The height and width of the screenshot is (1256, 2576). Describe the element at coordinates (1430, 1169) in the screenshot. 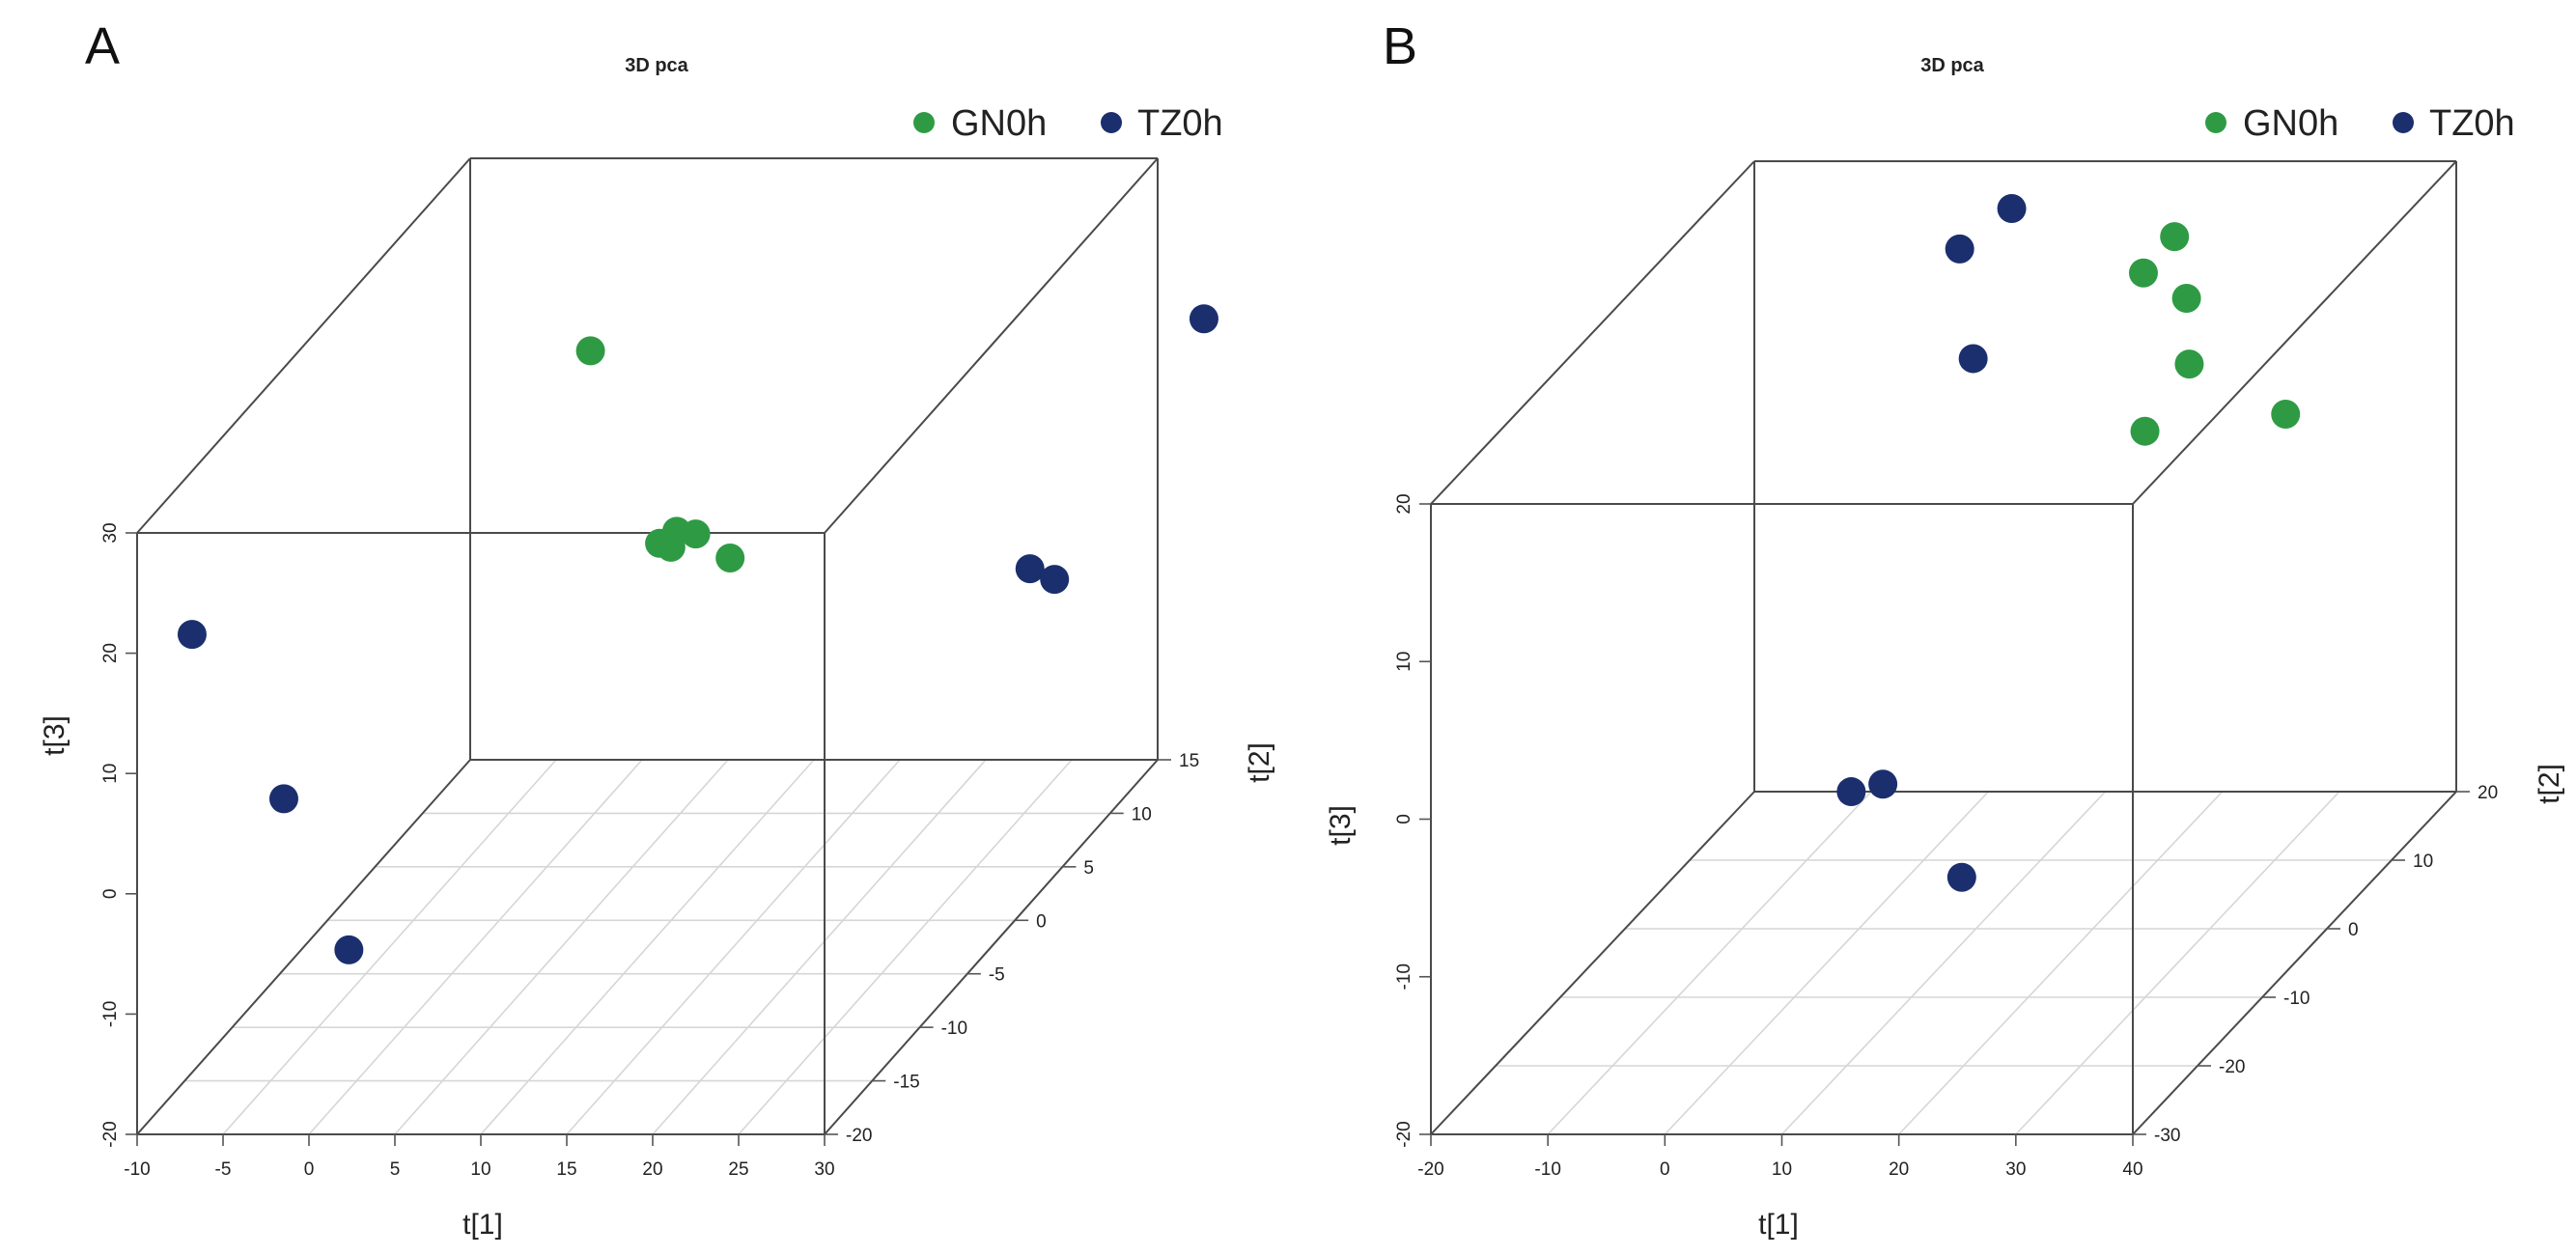

I see `x-tick-label: -20` at that location.